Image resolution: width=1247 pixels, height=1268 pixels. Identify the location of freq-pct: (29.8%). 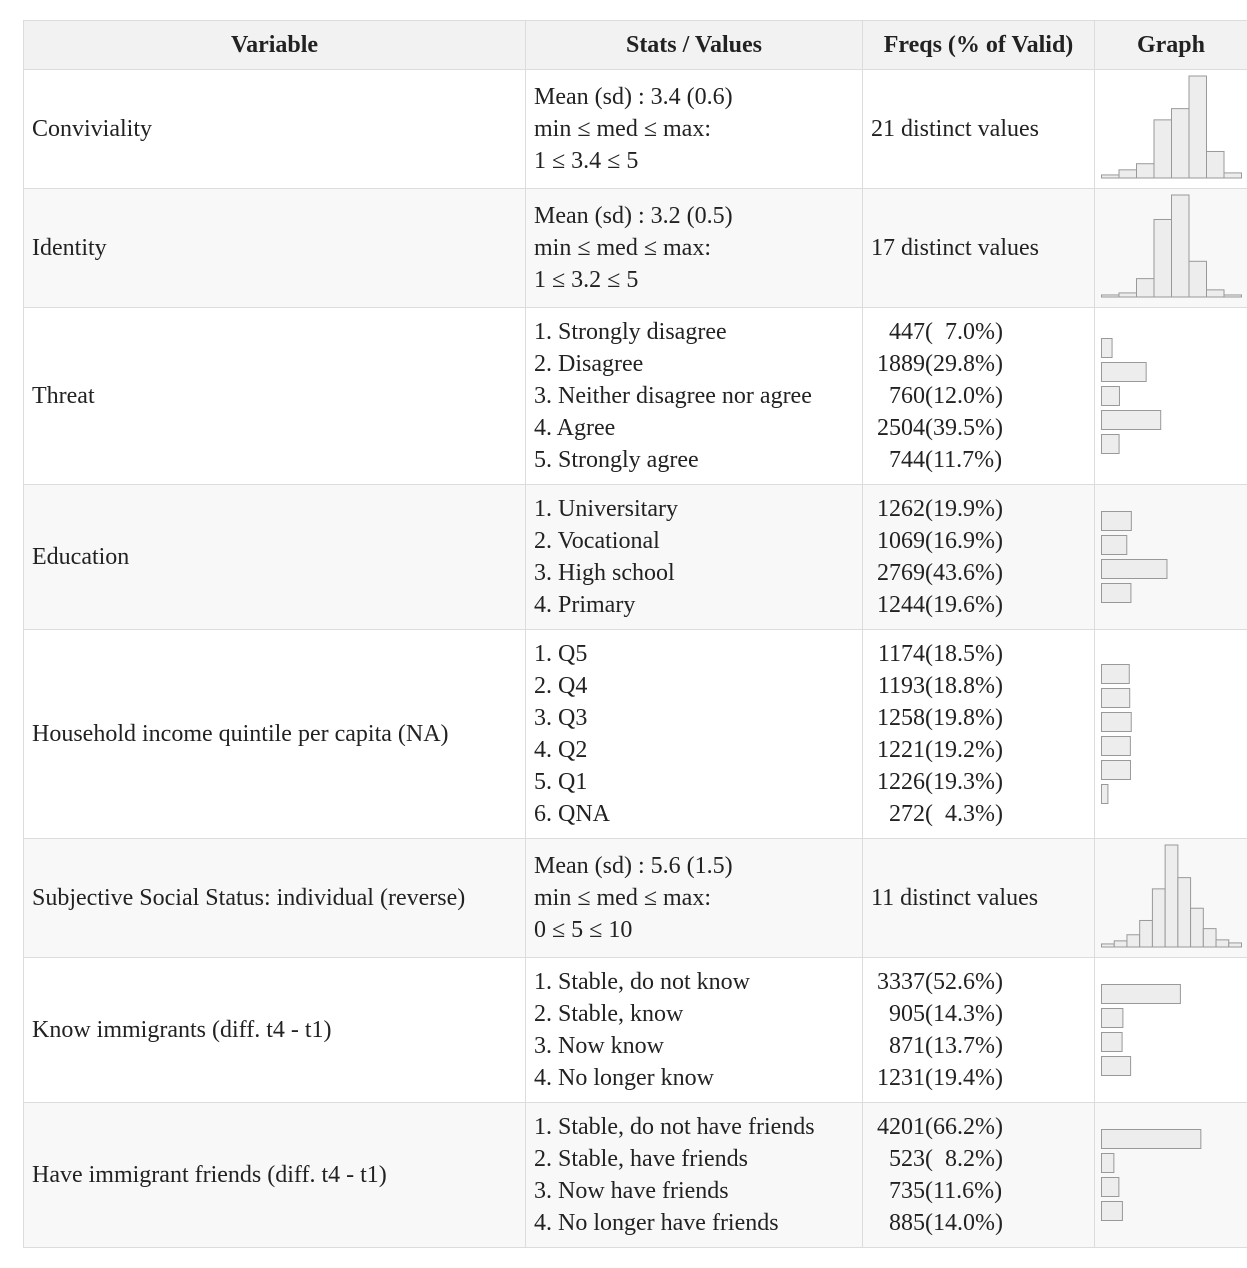
(964, 364).